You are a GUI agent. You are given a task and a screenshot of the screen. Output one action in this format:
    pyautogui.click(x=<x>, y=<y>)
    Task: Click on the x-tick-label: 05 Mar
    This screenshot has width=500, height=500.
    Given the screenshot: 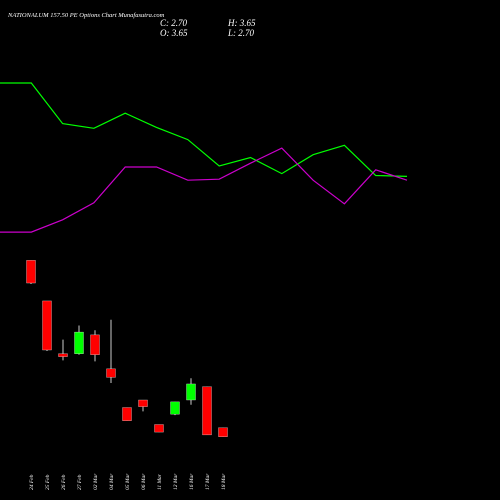 What is the action you would take?
    pyautogui.click(x=128, y=481)
    